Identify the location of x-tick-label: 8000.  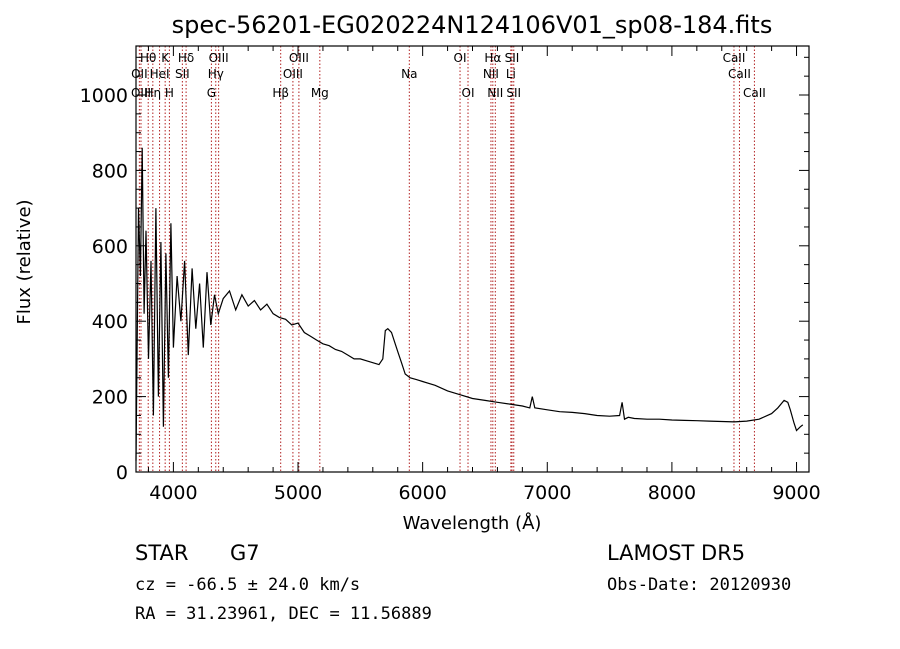
(672, 493).